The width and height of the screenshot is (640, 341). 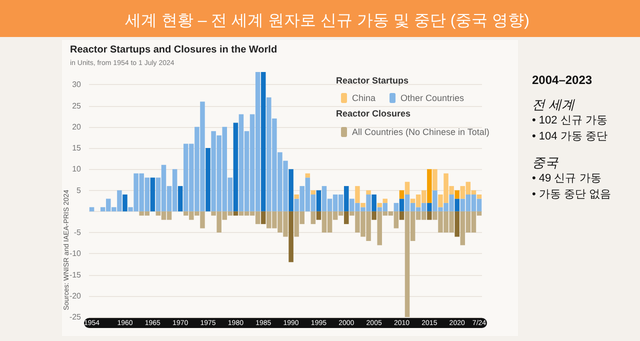 I want to click on y-tick-label: 5, so click(x=79, y=190).